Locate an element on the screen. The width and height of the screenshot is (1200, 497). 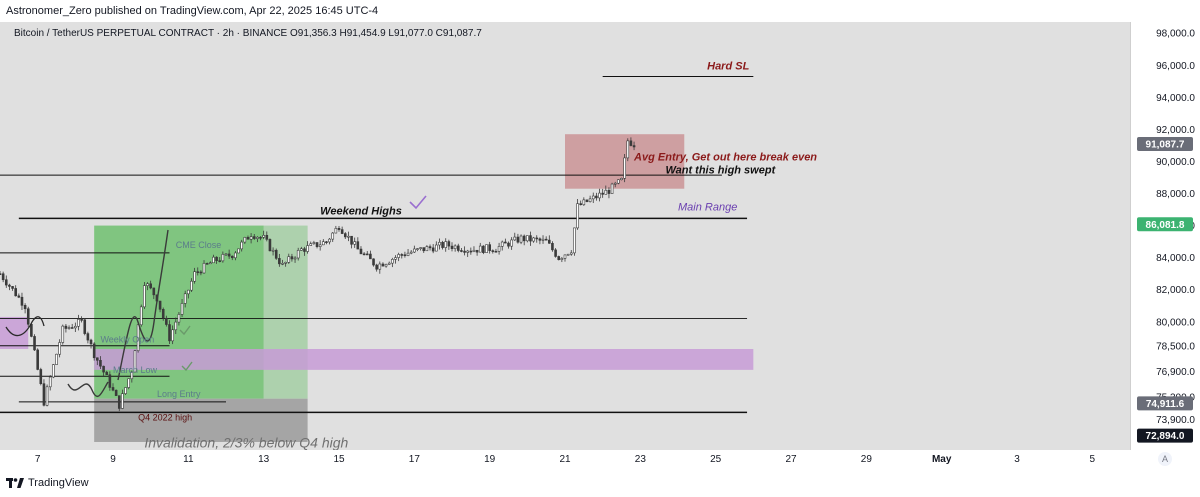
time-tick-label: 21 is located at coordinates (565, 459).